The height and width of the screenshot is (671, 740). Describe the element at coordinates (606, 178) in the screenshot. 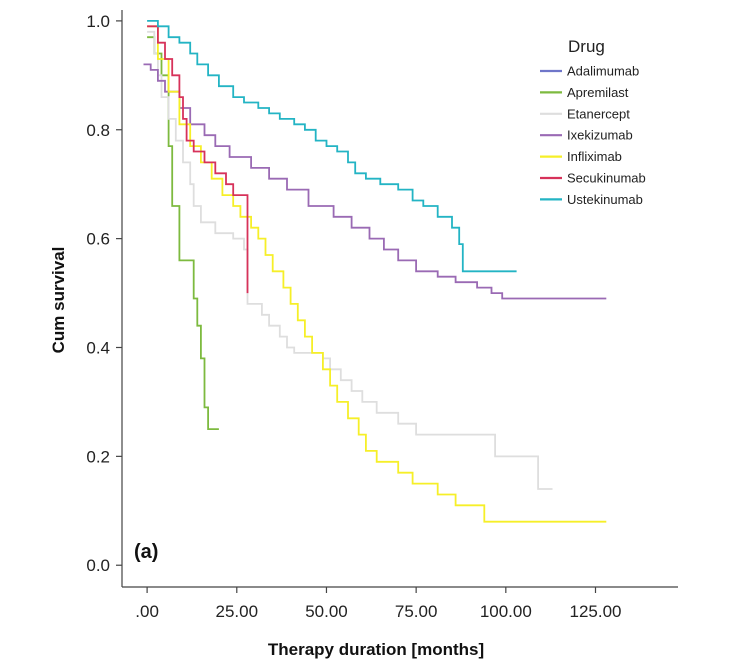

I see `legend-label-secukinumab: Secukinumab` at that location.